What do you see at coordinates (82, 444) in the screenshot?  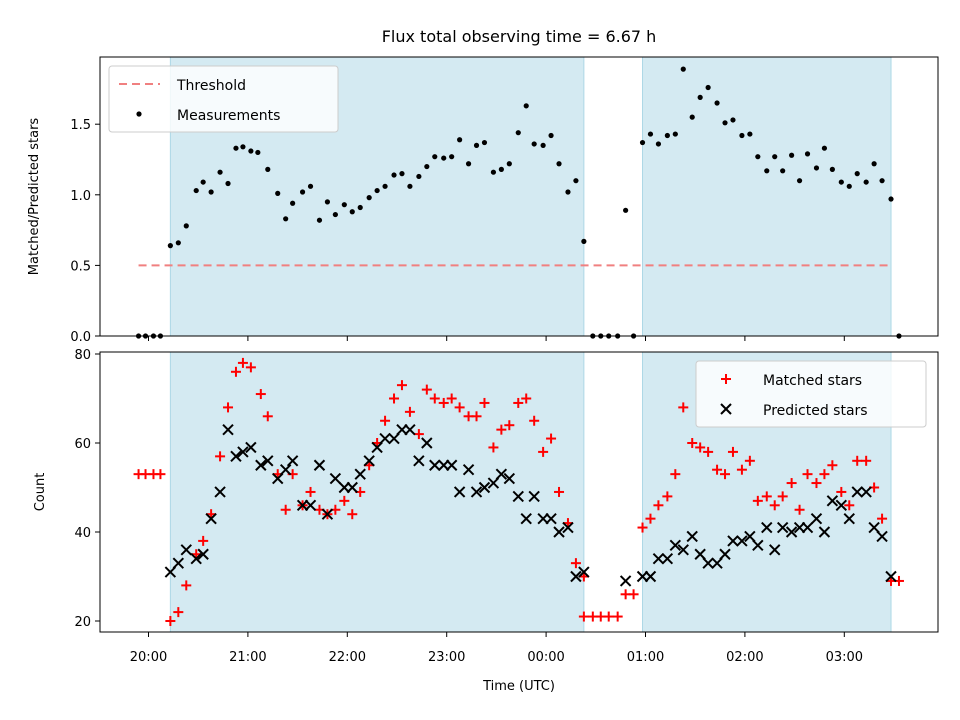 I see `bottom-y-tick-label: 60` at bounding box center [82, 444].